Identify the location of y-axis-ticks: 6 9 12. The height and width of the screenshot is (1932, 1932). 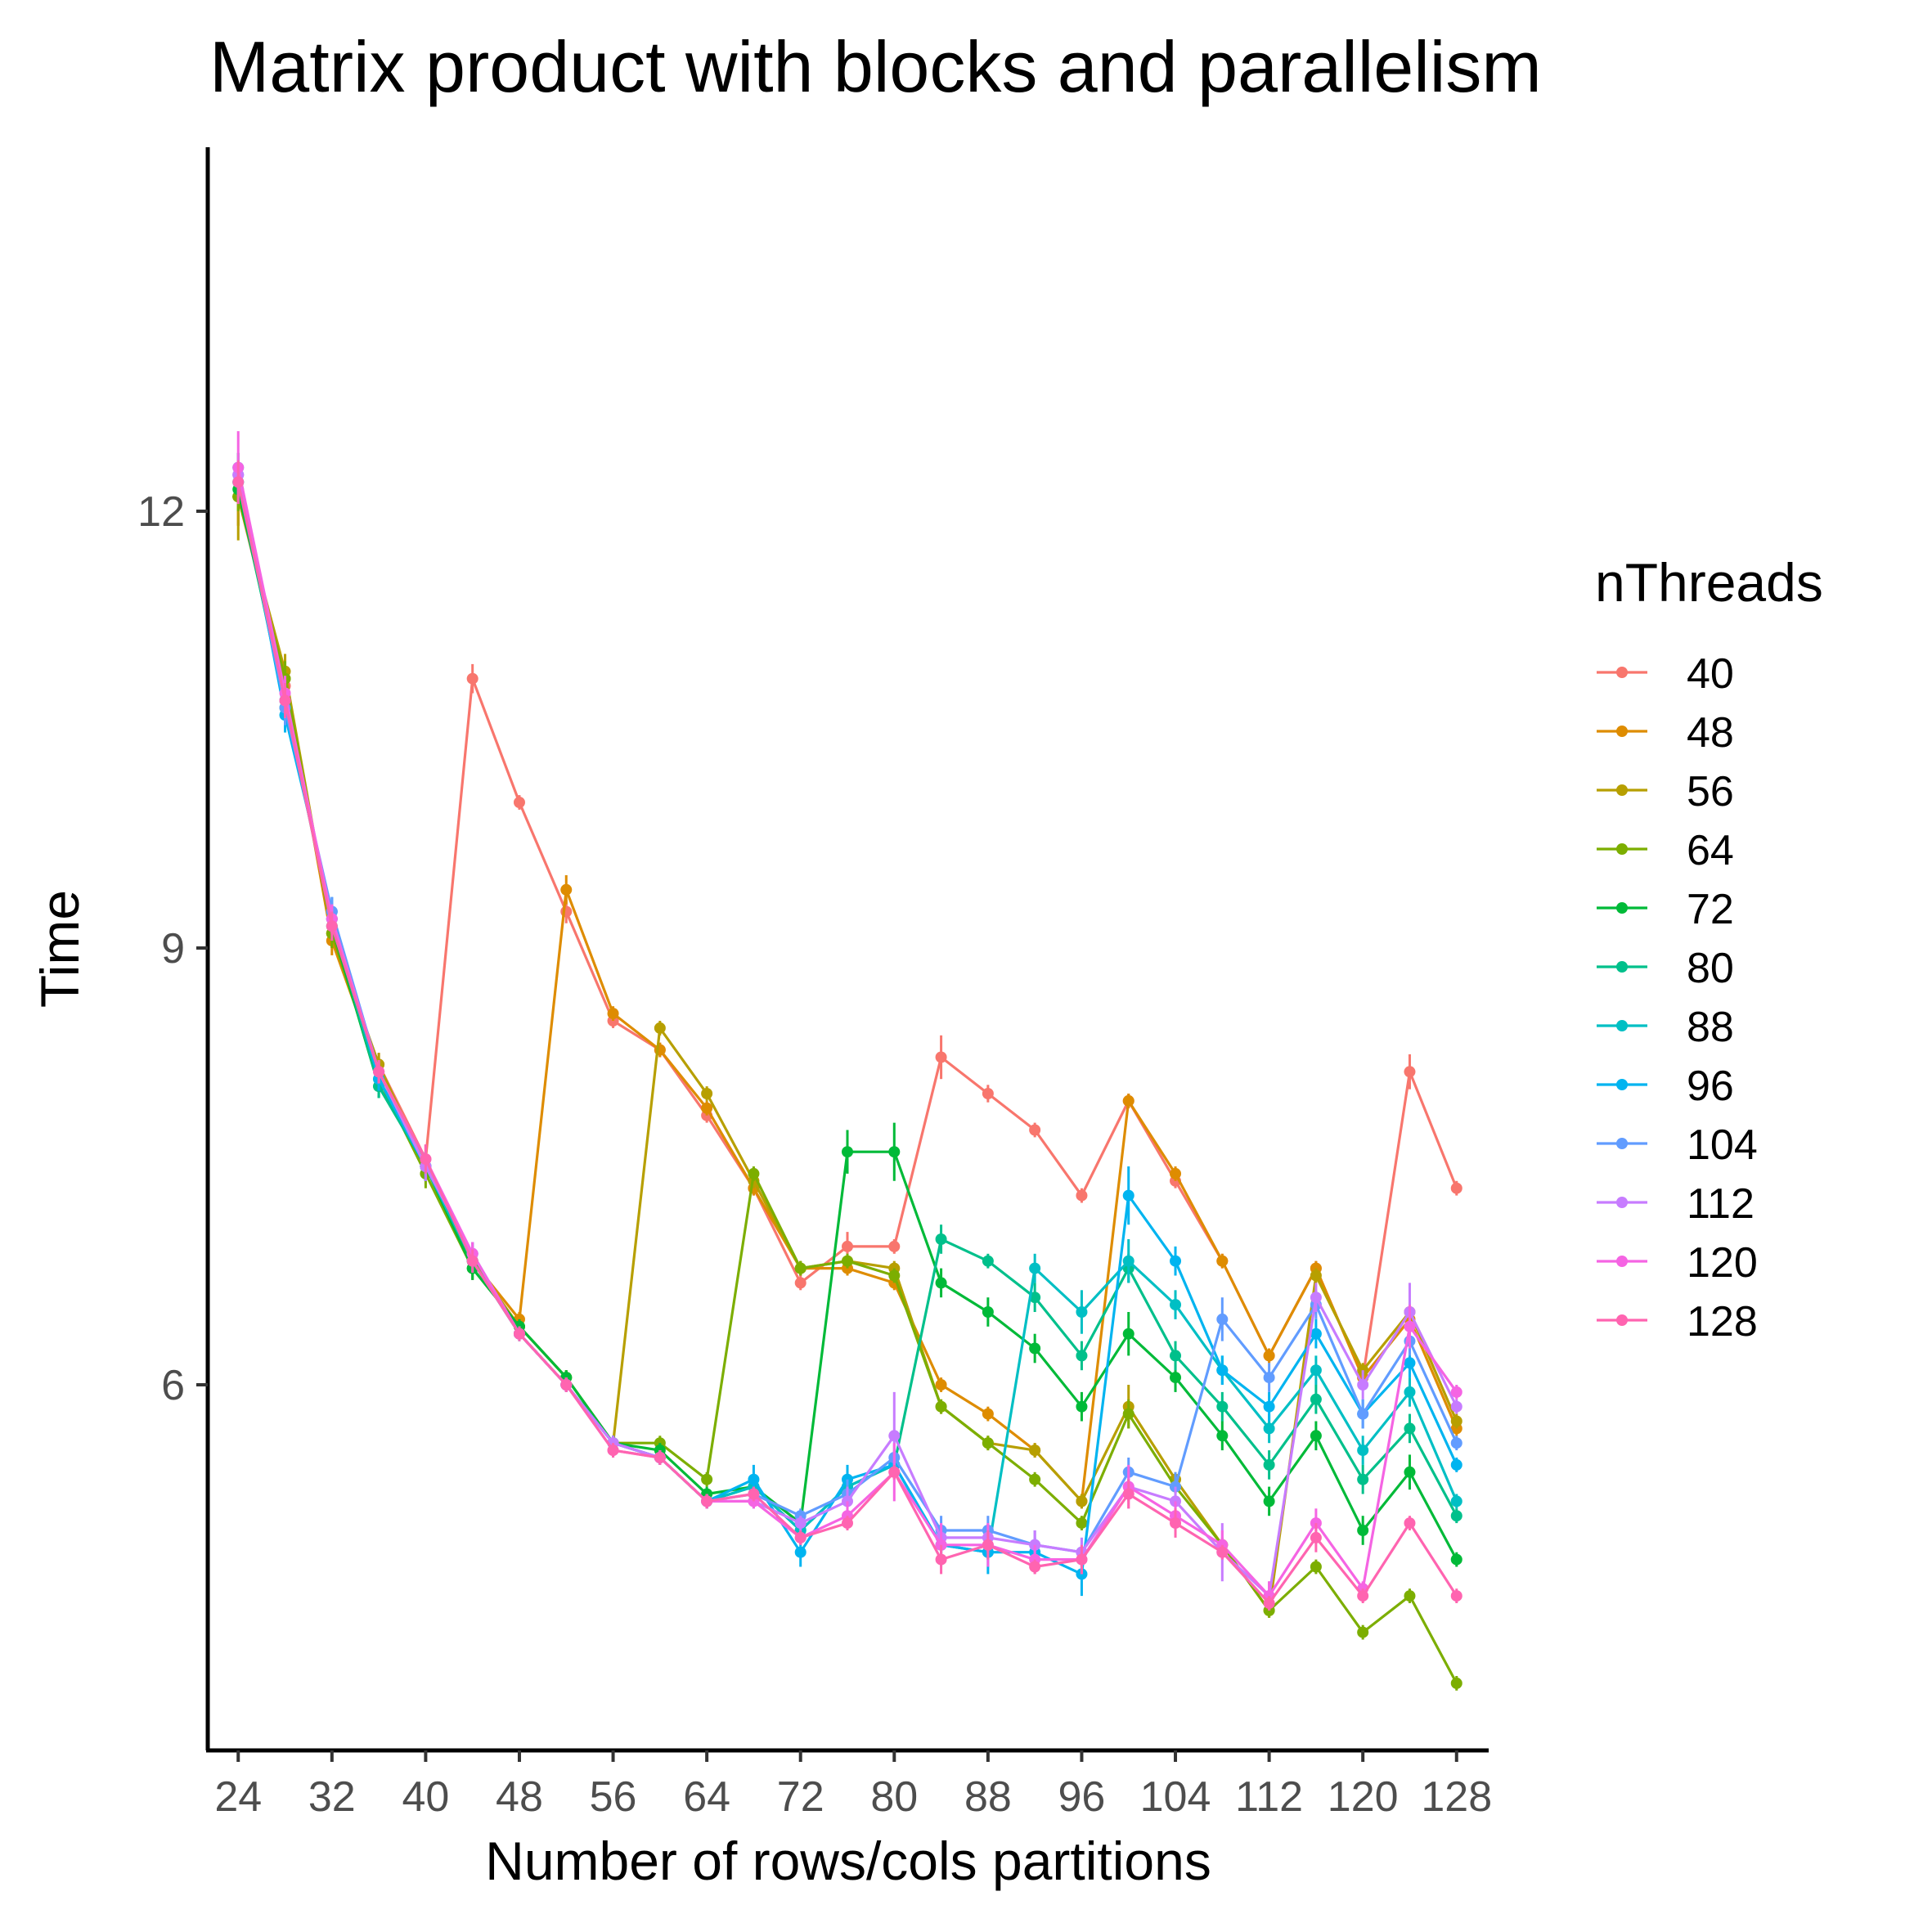
(173, 949).